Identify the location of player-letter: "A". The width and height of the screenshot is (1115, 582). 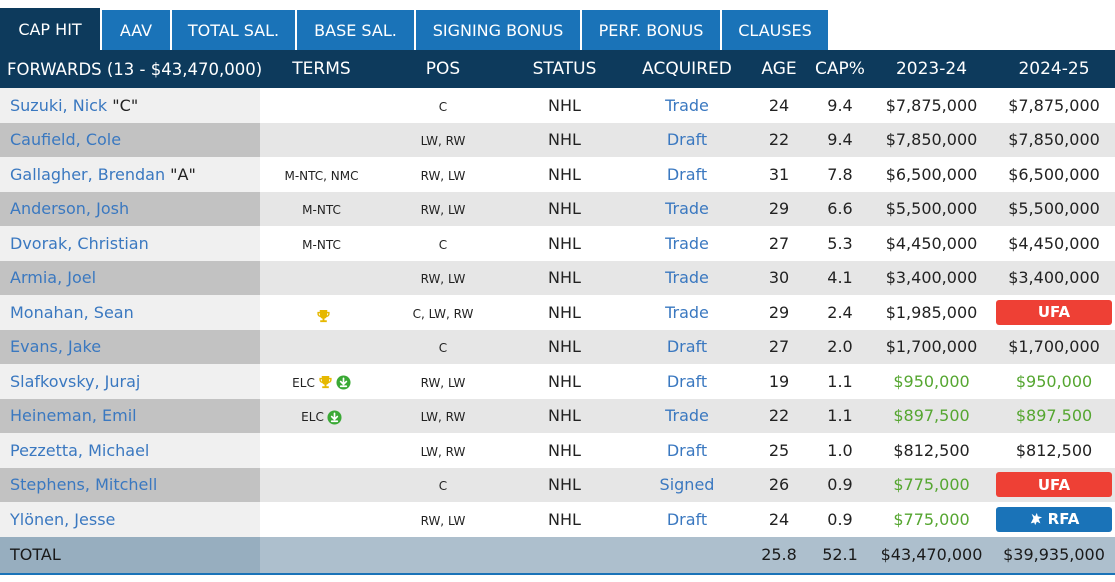
(180, 174).